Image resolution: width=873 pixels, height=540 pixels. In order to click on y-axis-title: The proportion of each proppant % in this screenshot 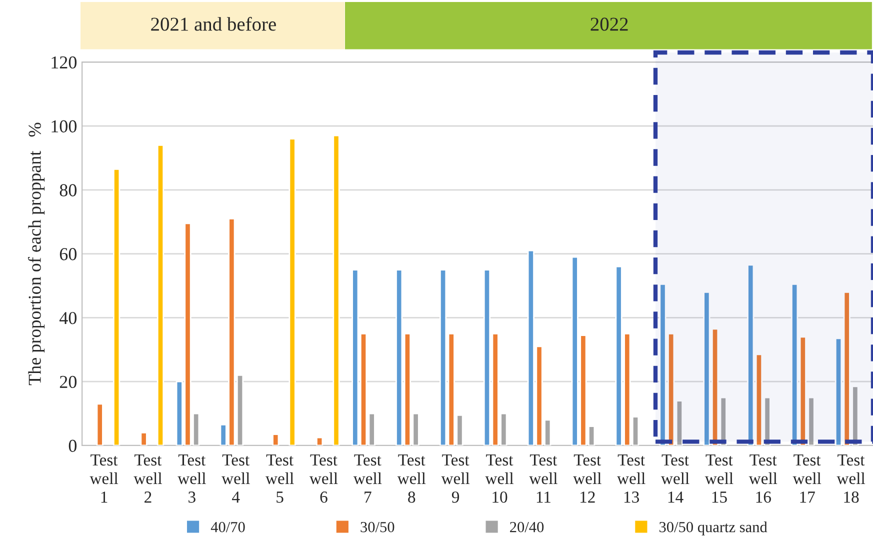, I will do `click(36, 254)`.